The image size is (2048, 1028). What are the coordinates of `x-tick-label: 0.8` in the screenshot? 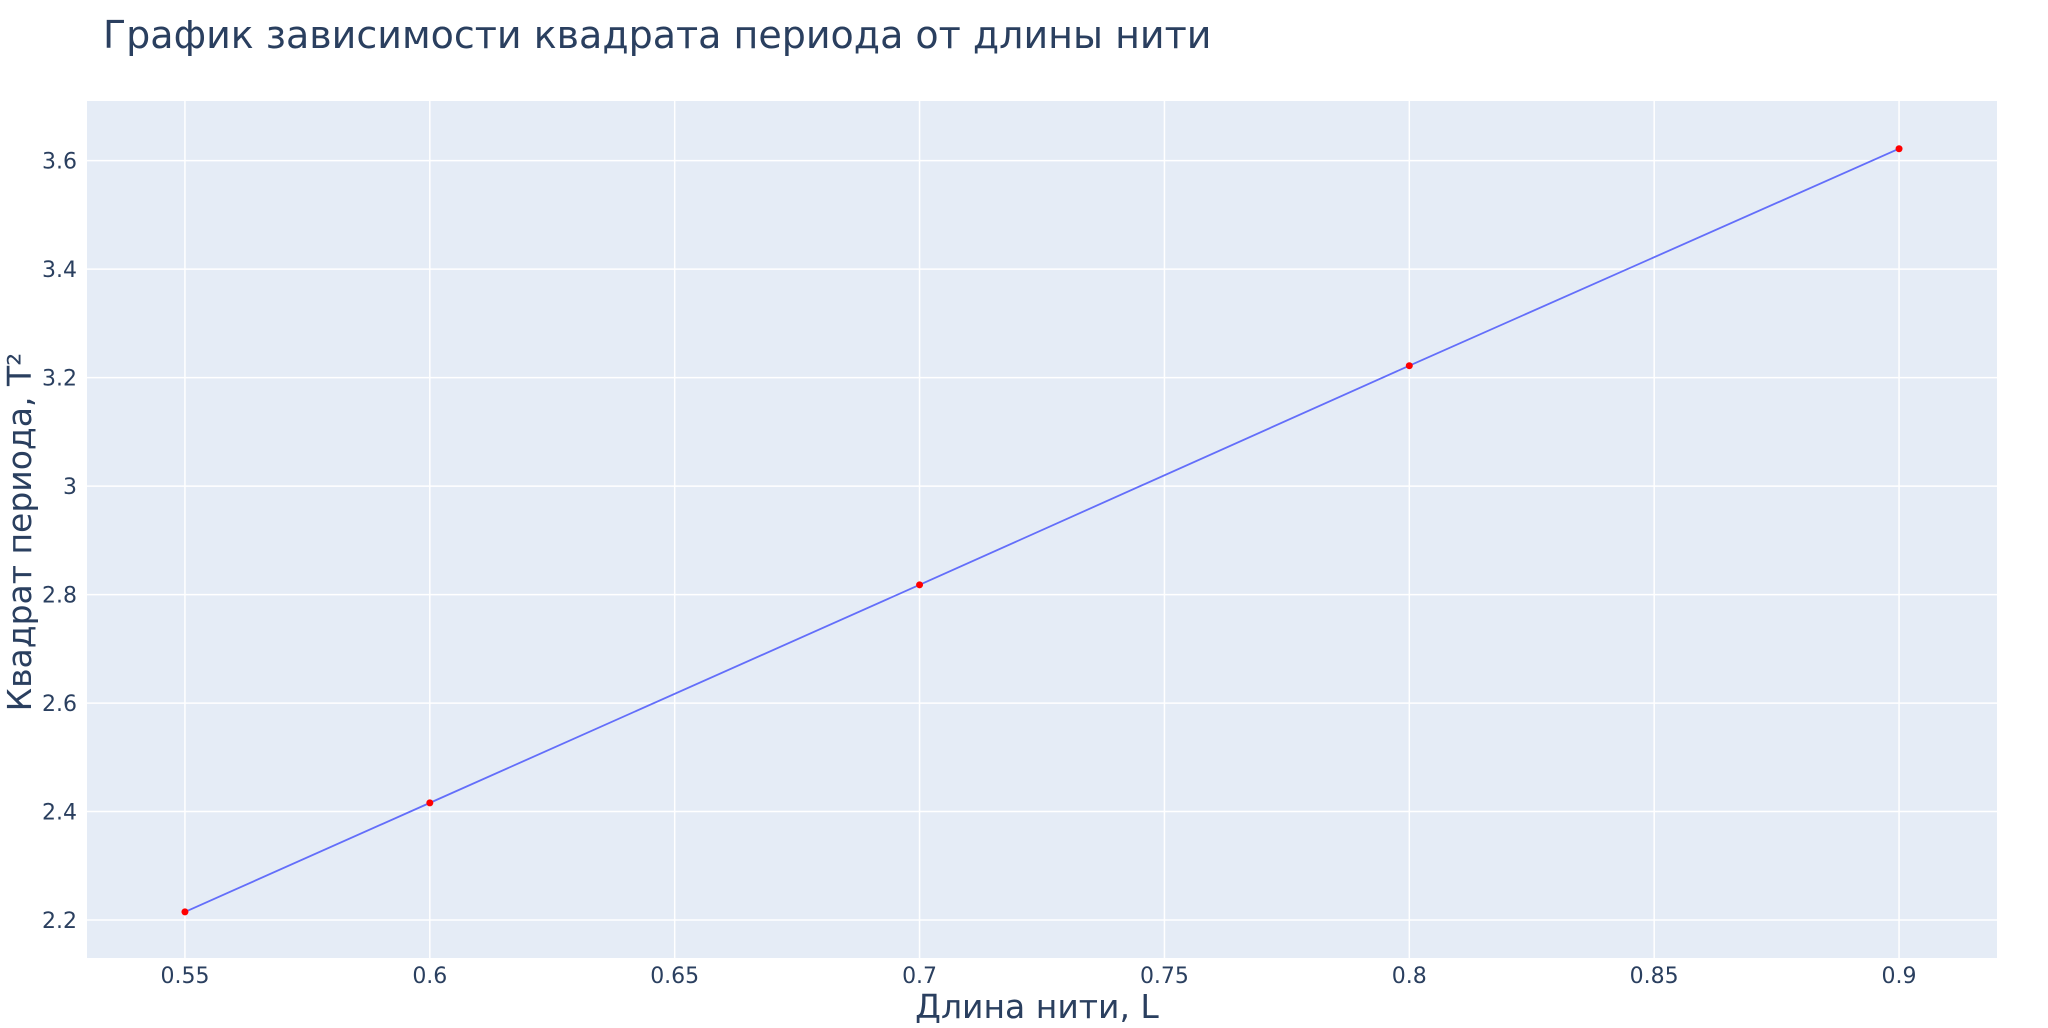 It's located at (1409, 976).